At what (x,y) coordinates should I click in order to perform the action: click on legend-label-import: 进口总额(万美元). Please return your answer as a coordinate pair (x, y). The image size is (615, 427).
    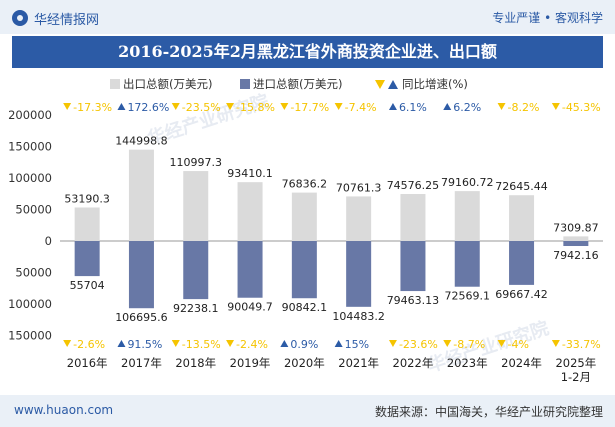
    Looking at the image, I should click on (297, 84).